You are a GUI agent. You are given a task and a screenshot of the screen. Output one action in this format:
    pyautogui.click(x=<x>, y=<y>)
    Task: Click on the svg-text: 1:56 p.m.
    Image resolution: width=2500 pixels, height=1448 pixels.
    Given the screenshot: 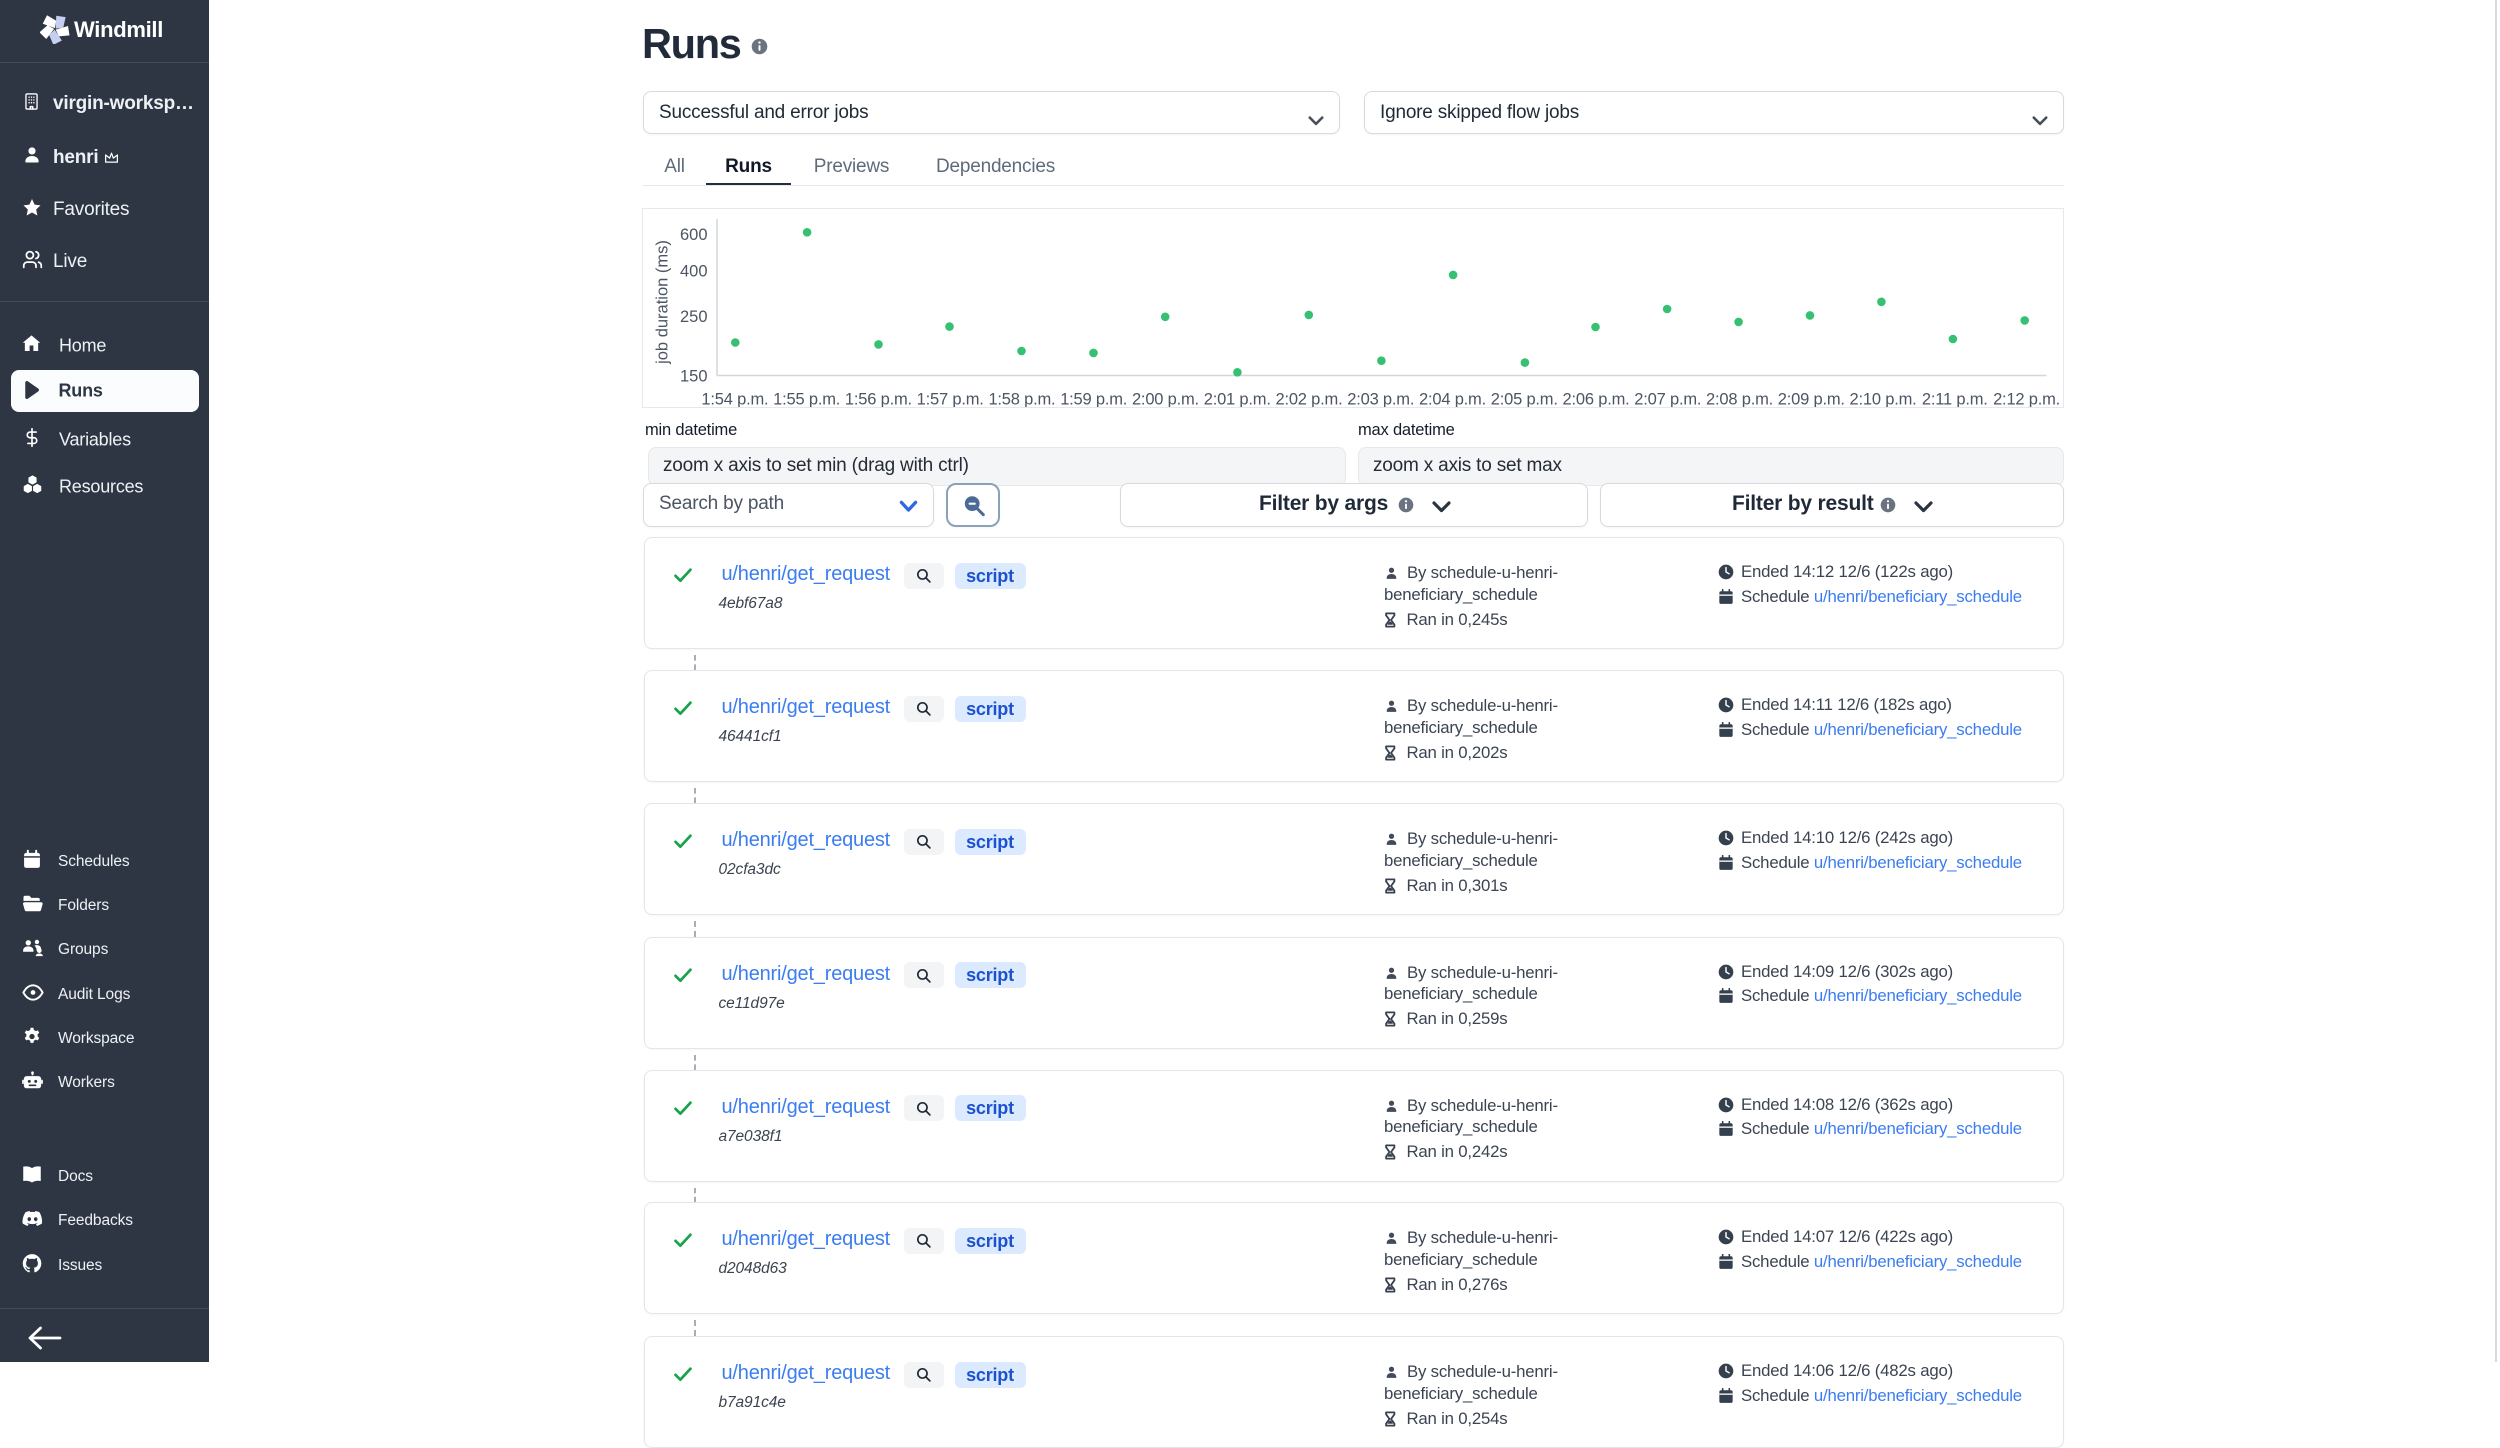 What is the action you would take?
    pyautogui.click(x=877, y=399)
    